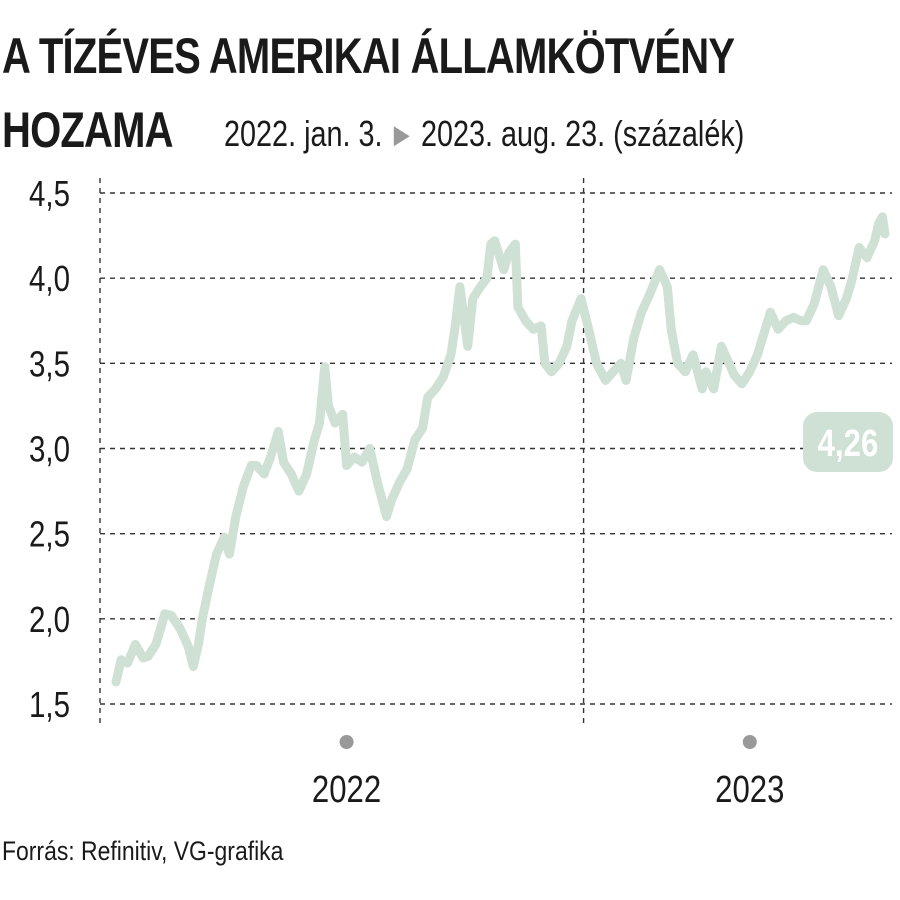 The image size is (900, 900). What do you see at coordinates (49, 449) in the screenshot?
I see `y-tick-label: 3,0` at bounding box center [49, 449].